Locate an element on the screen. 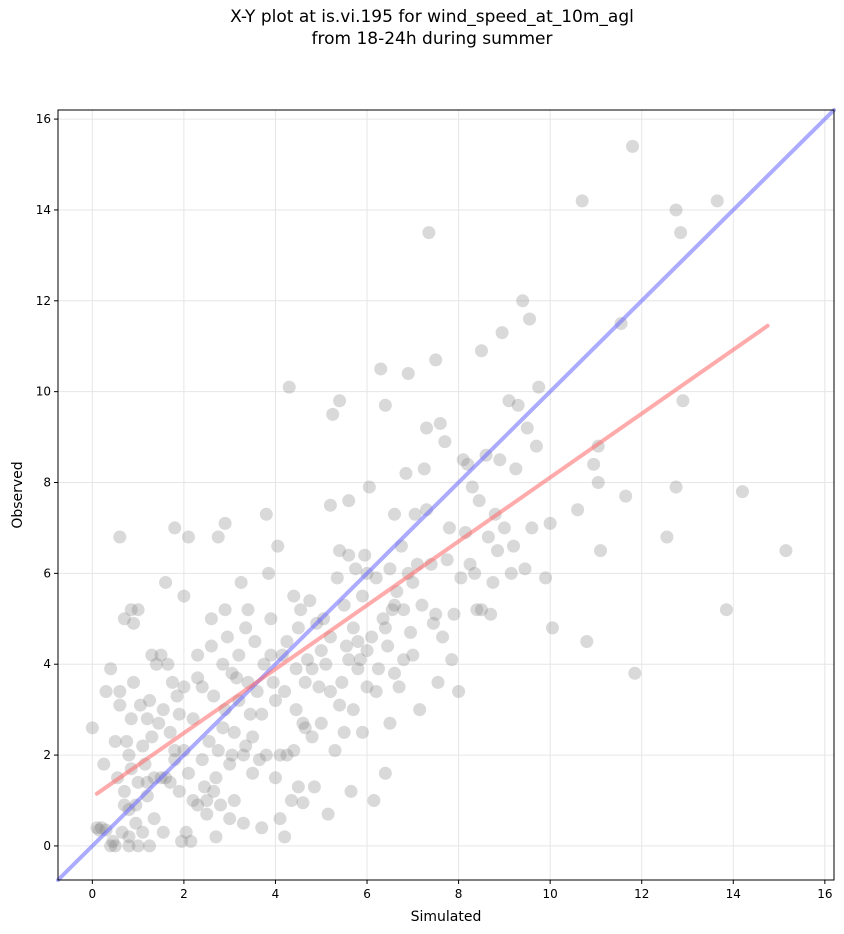  y-tick-label: 0 is located at coordinates (47, 846).